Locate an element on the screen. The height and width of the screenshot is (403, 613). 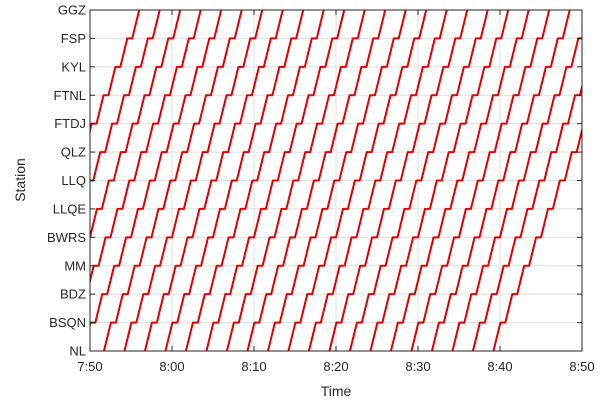
x-tick-labels: 7:50 8:00 8:10 8:20 8:30 8:40 8:50 is located at coordinates (335, 366).